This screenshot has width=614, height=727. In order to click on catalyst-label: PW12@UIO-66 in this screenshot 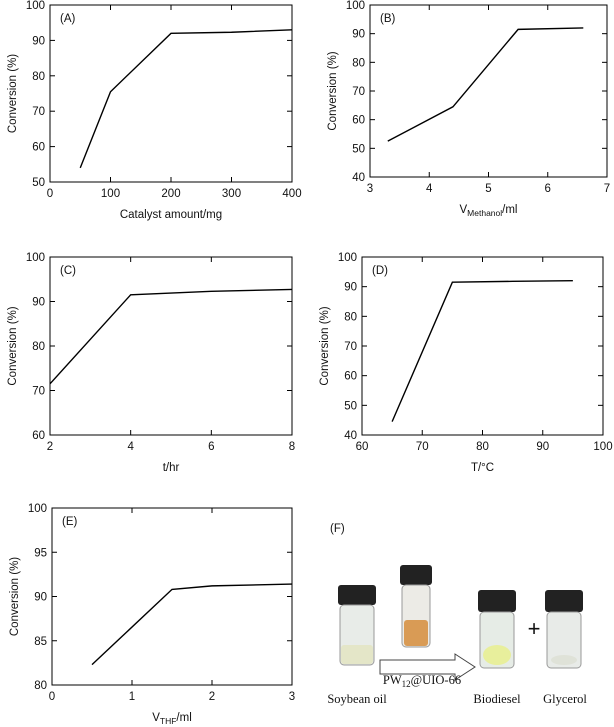, I will do `click(422, 681)`.